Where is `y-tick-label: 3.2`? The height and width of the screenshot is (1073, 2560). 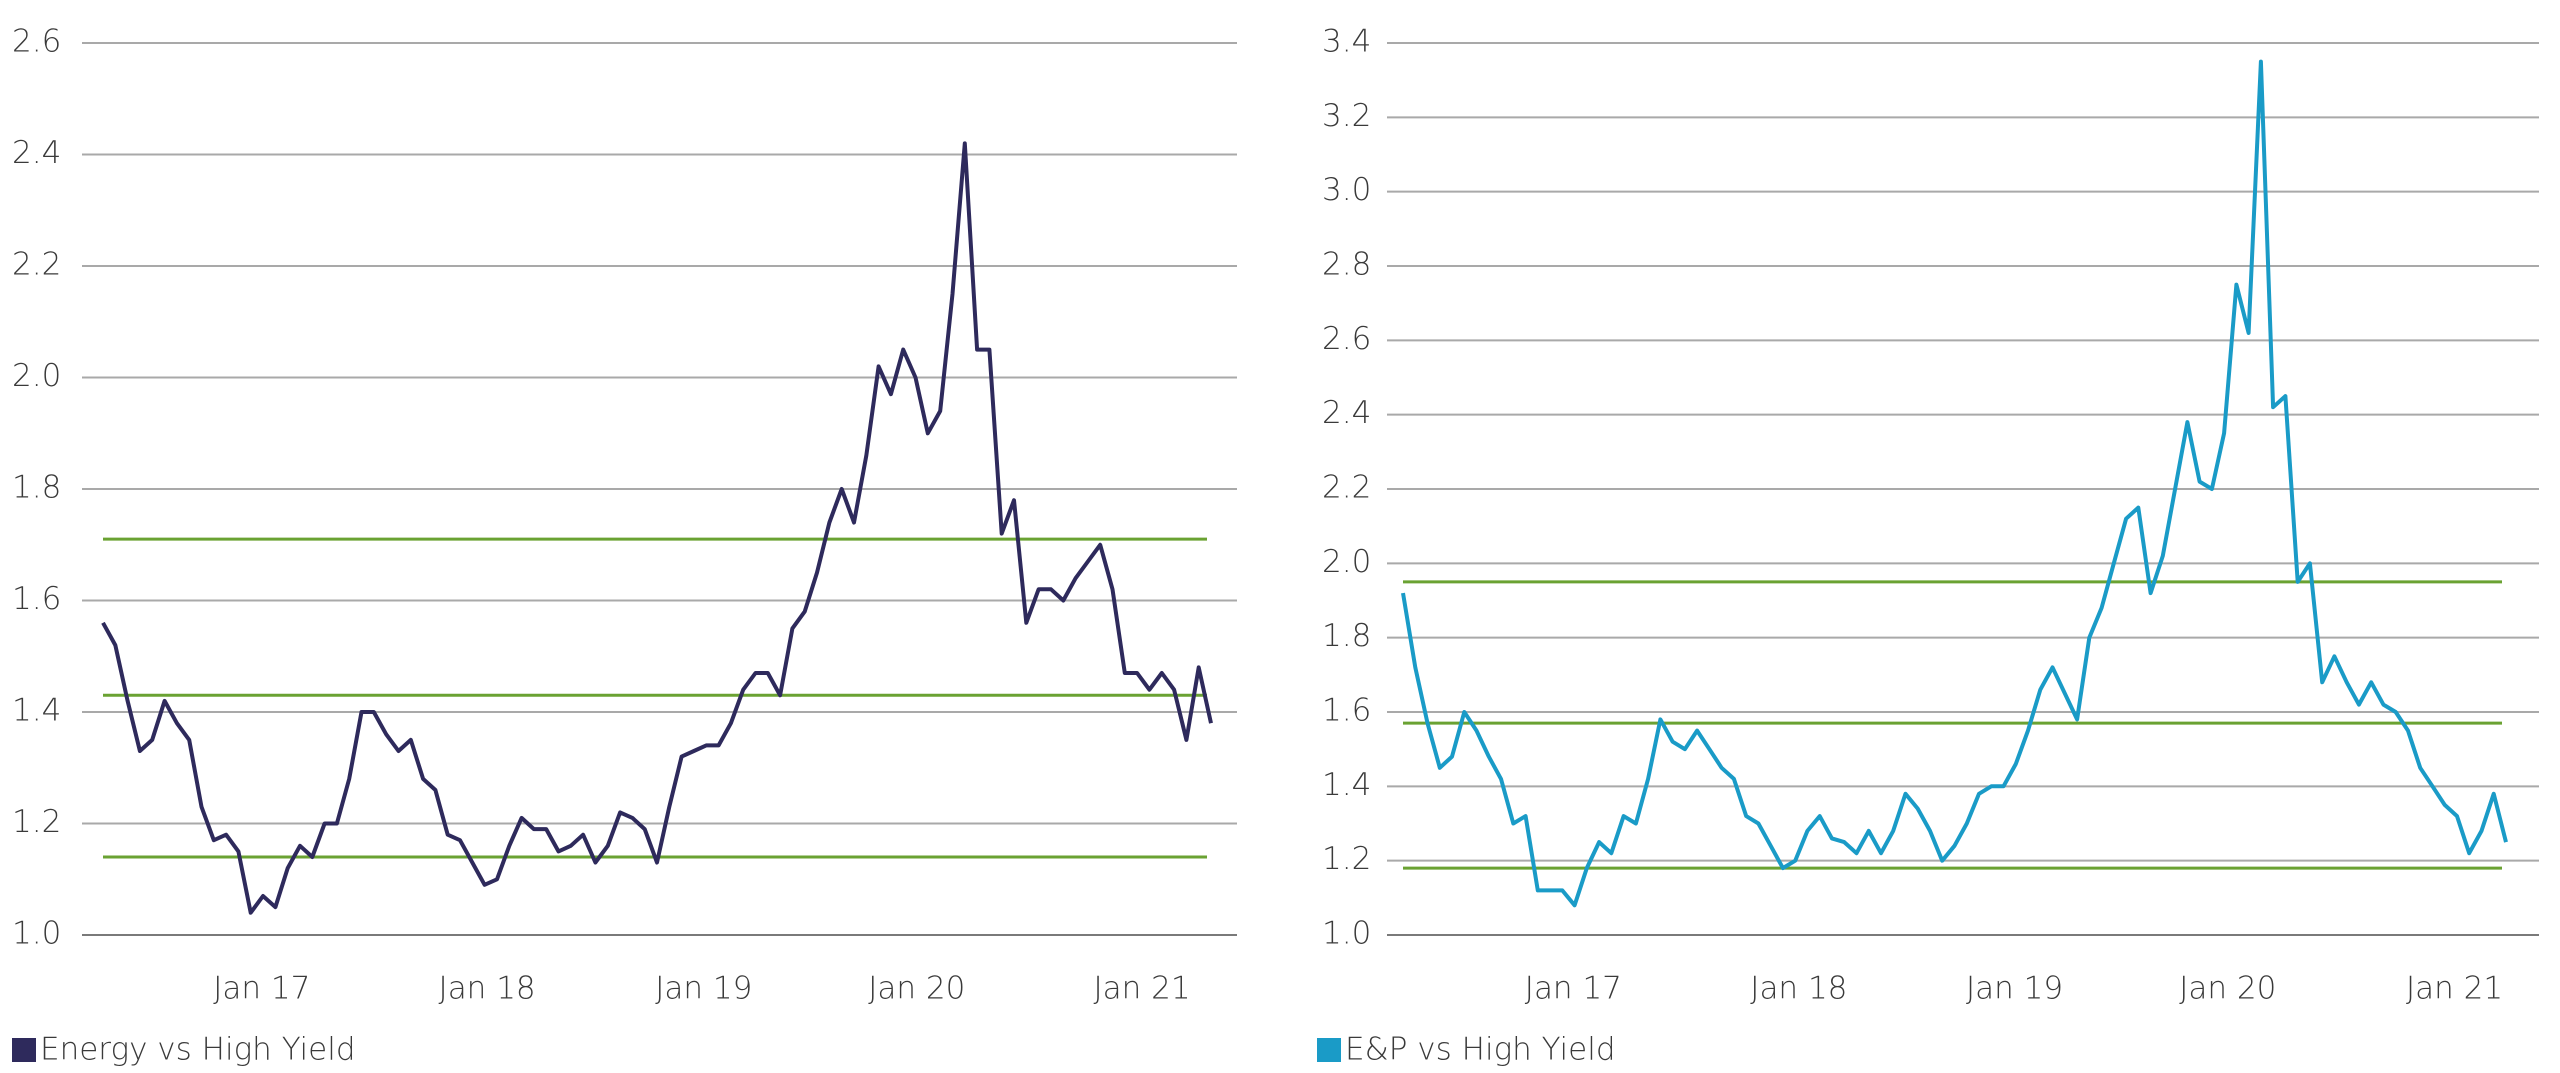
y-tick-label: 3.2 is located at coordinates (1346, 116).